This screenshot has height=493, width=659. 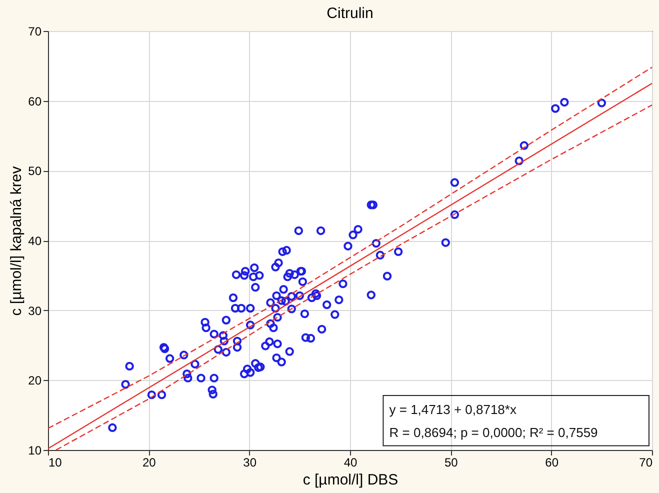 I want to click on y-tick-label: 30, so click(x=35, y=311).